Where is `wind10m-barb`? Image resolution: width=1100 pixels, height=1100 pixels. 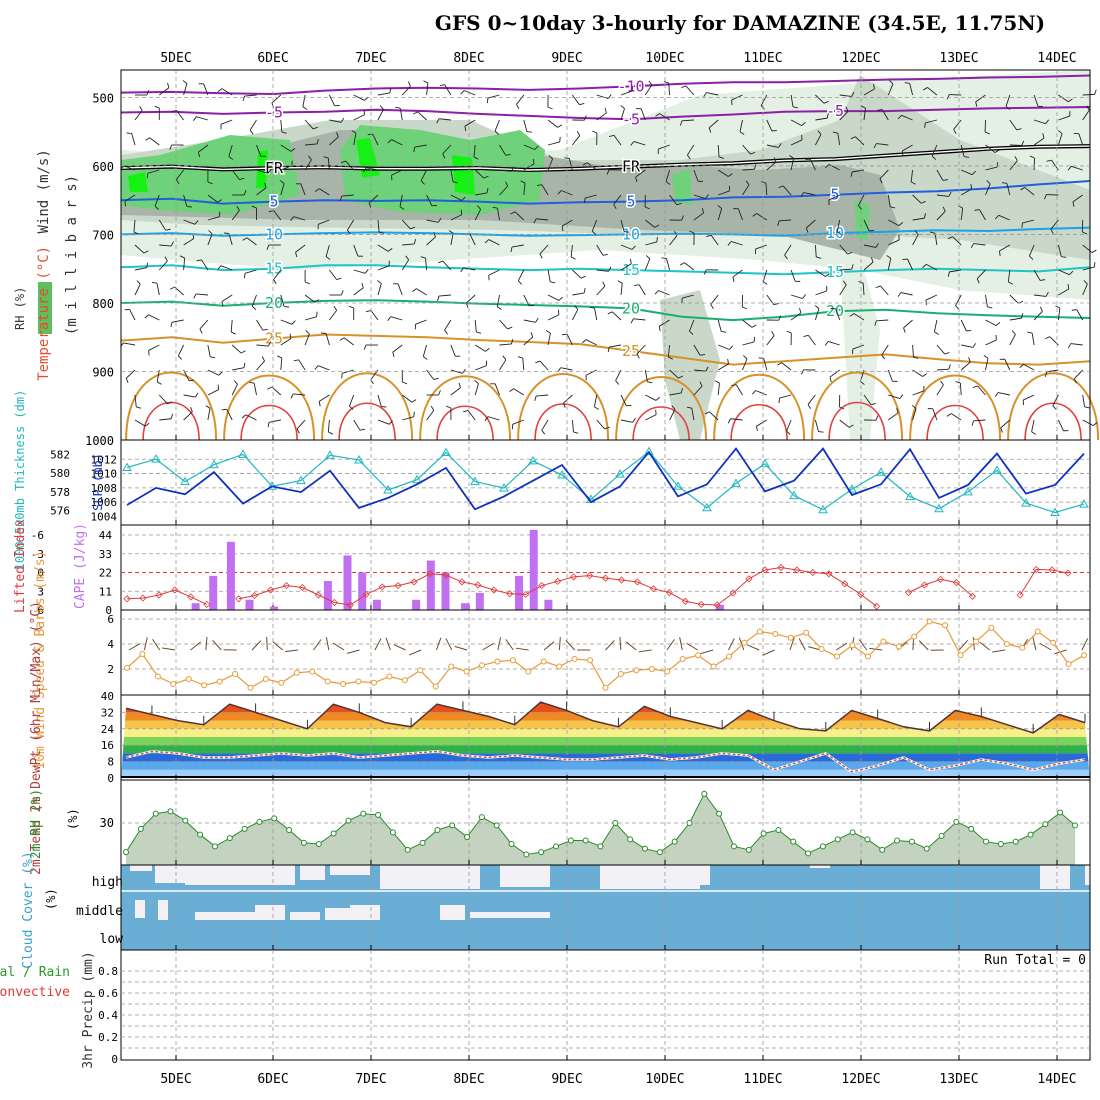
wind10m-barb is located at coordinates (317, 645).